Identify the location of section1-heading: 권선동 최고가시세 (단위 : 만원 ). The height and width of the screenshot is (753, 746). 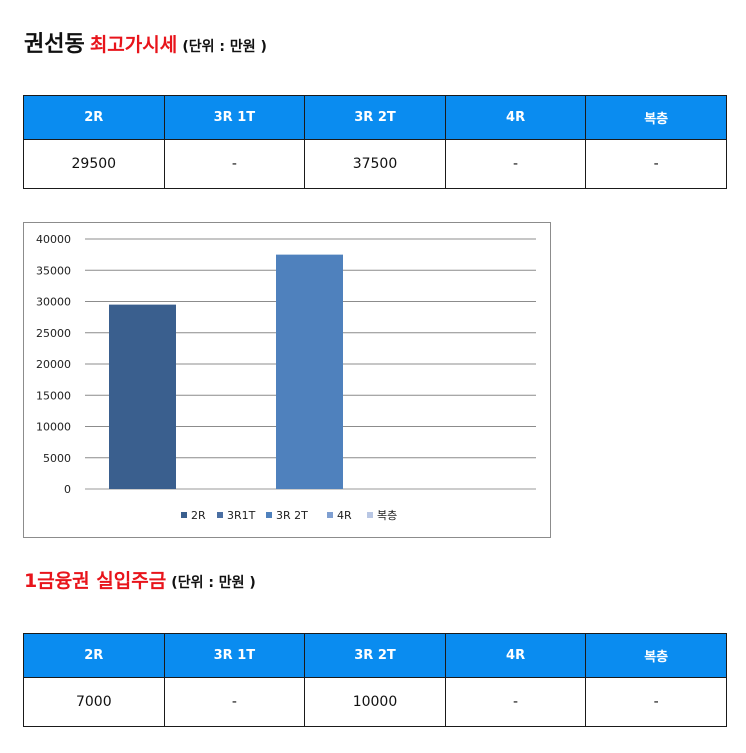
(145, 42).